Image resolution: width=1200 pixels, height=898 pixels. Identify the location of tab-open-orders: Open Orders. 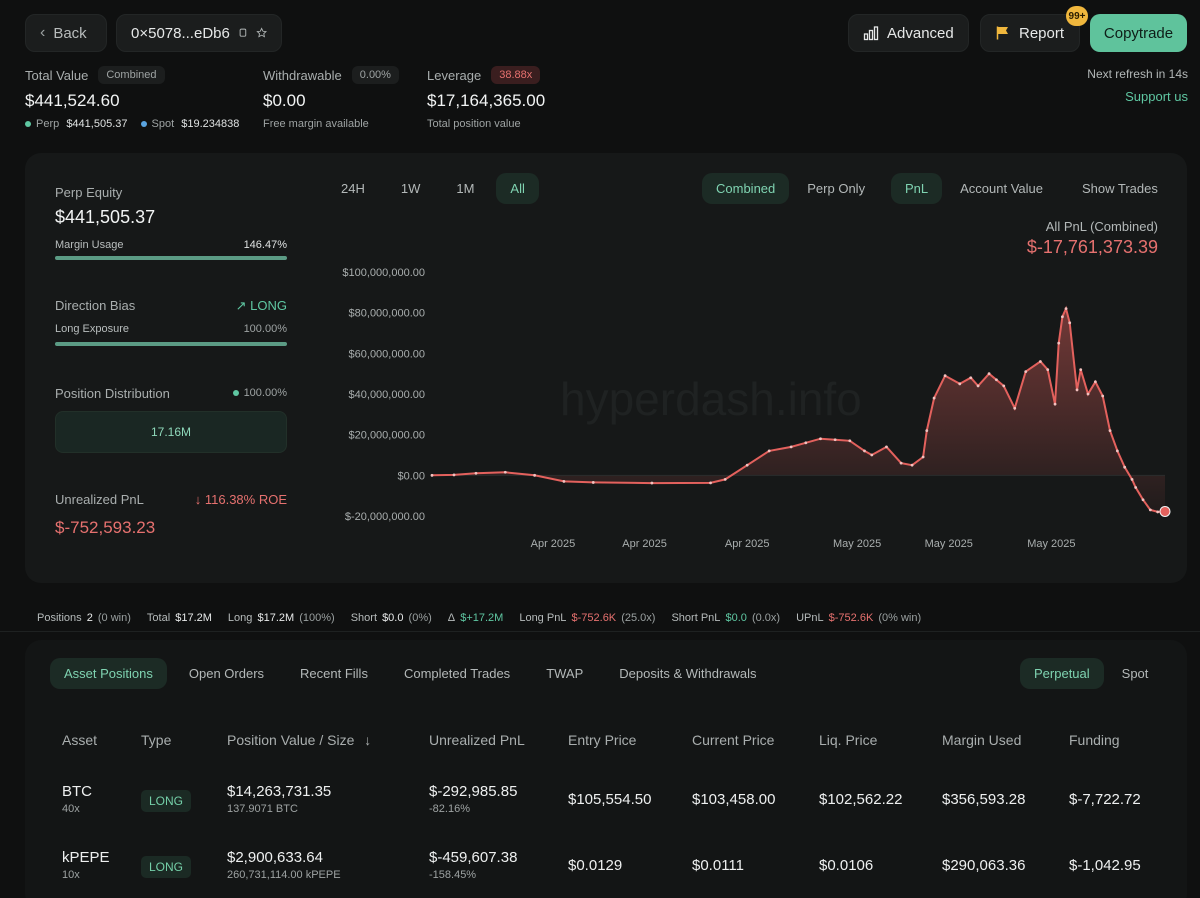
(226, 673).